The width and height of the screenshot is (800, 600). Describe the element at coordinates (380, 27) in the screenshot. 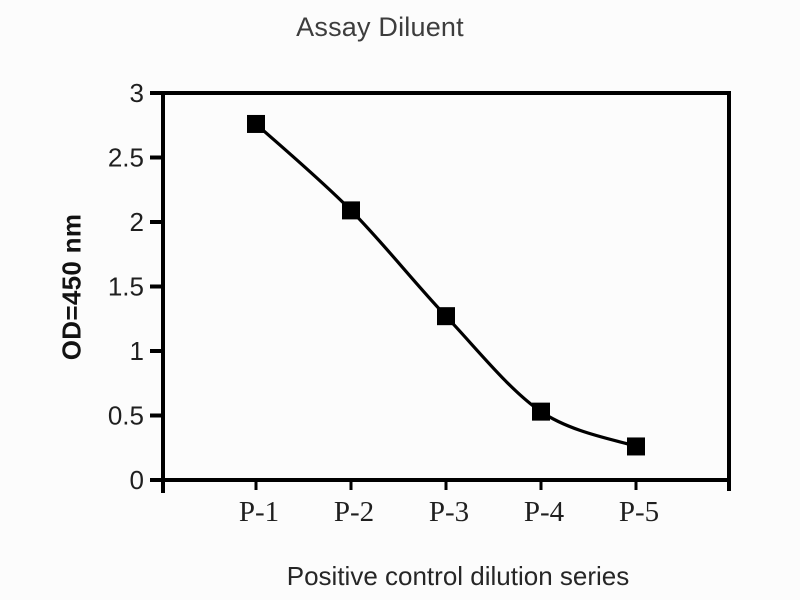

I see `chart-title: Assay Diluent` at that location.